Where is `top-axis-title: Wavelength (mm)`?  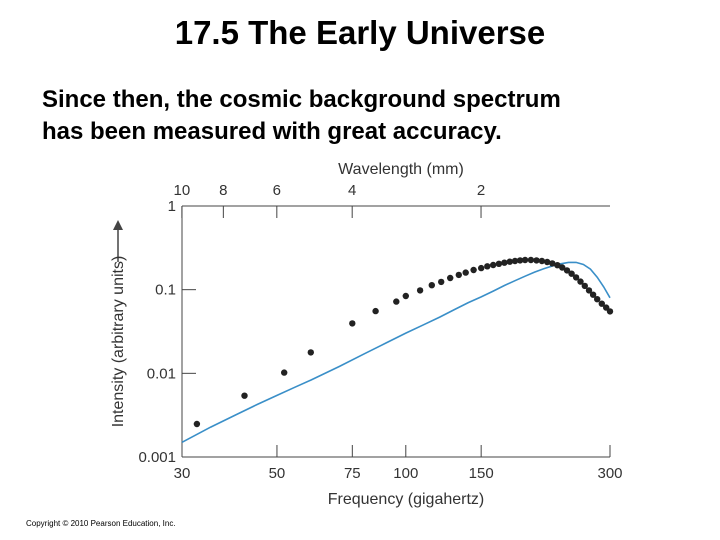
top-axis-title: Wavelength (mm) is located at coordinates (401, 169).